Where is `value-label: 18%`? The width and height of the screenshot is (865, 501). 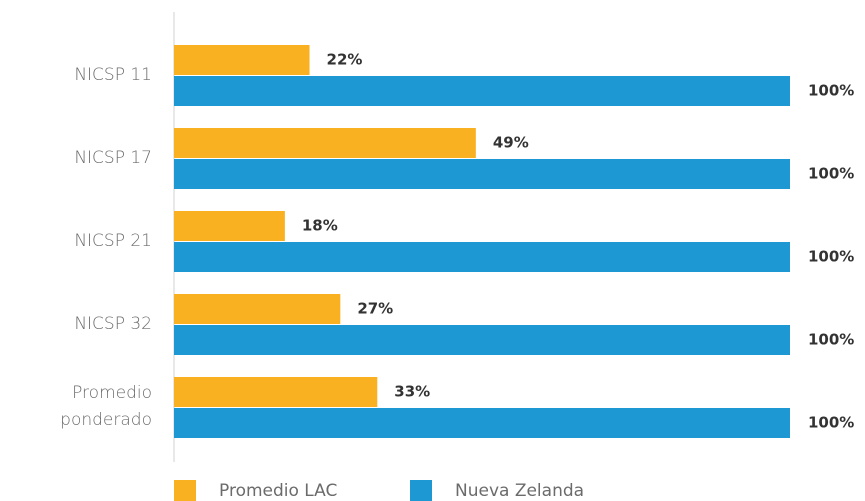 value-label: 18% is located at coordinates (320, 226).